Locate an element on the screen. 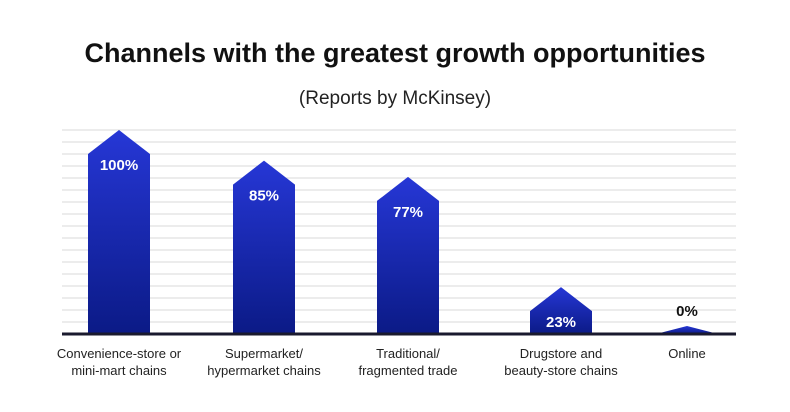  category-label: Drugstore and beauty-store chains is located at coordinates (561, 362).